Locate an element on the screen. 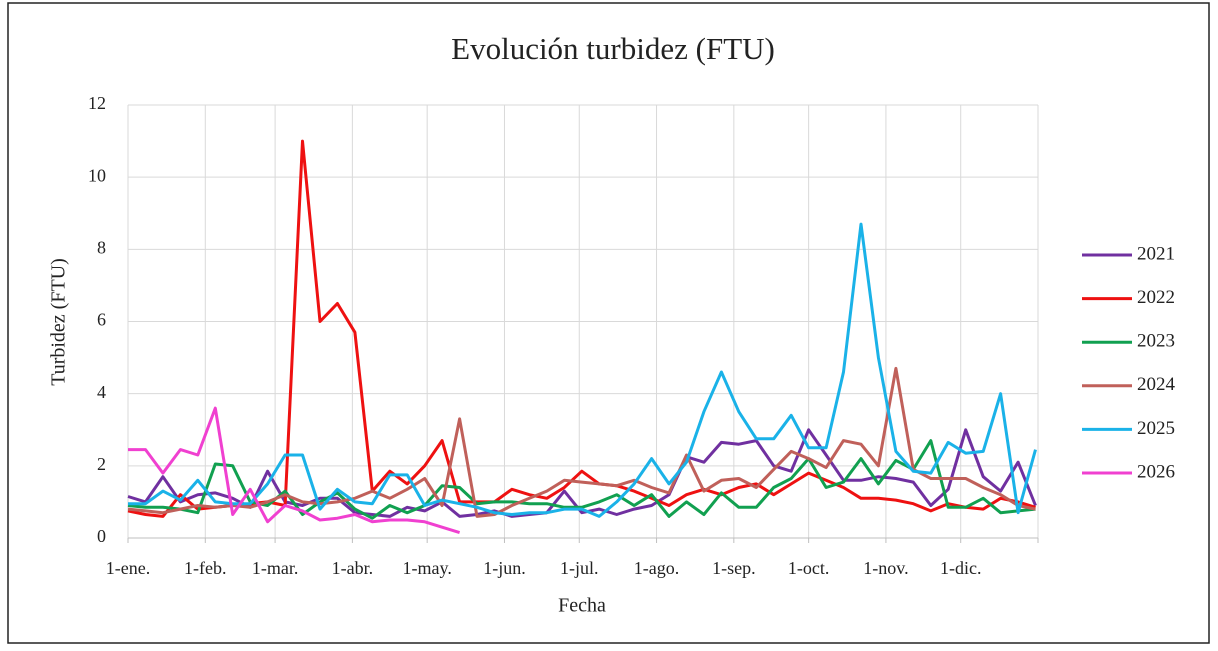  y-tick-label: 10 is located at coordinates (97, 175).